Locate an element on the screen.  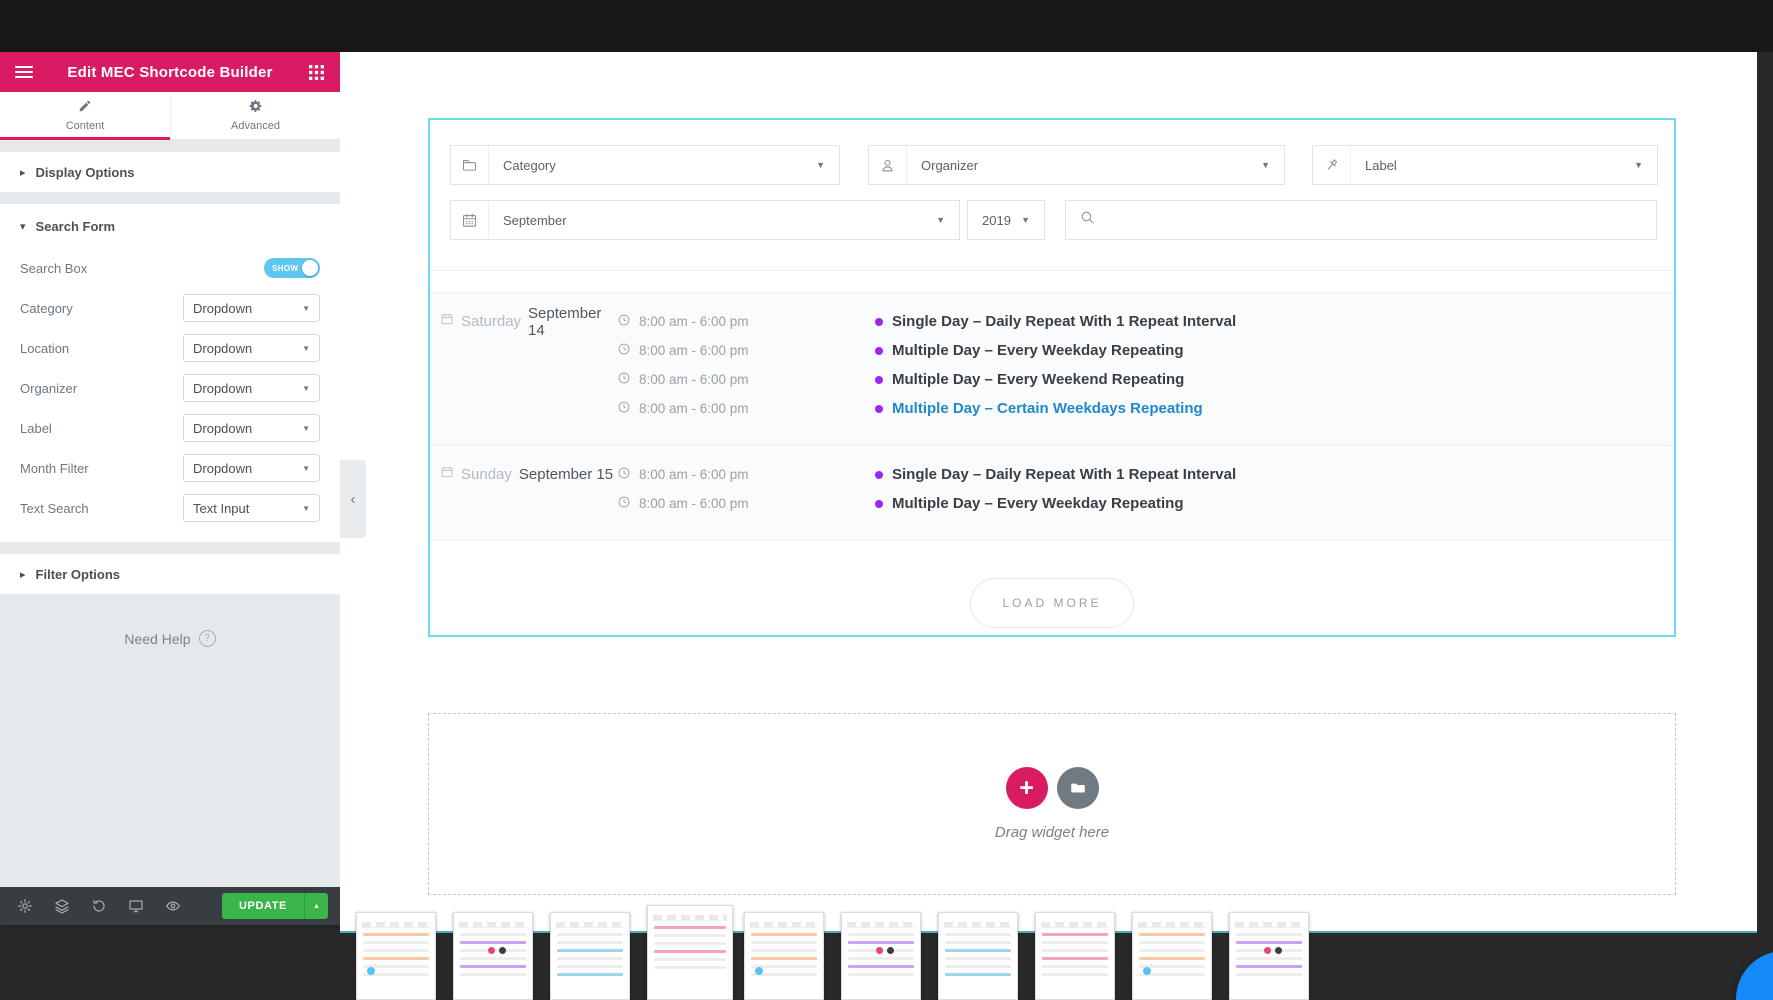
gear-icon is located at coordinates (25, 906).